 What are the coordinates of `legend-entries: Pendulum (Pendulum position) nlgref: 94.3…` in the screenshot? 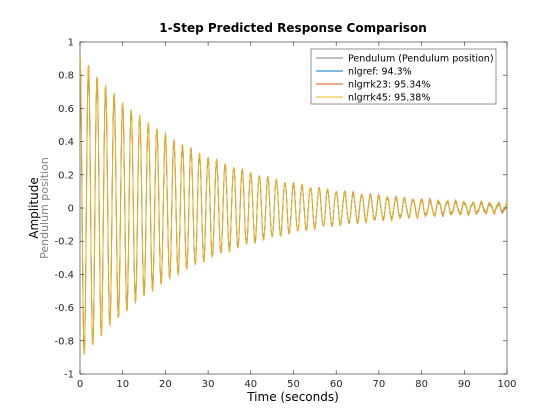 It's located at (405, 79).